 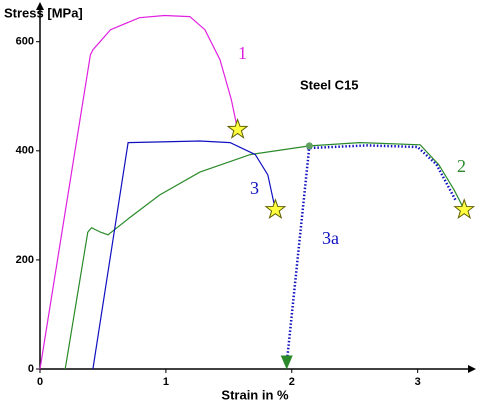 I want to click on y-tick-label: 200, so click(x=25, y=260).